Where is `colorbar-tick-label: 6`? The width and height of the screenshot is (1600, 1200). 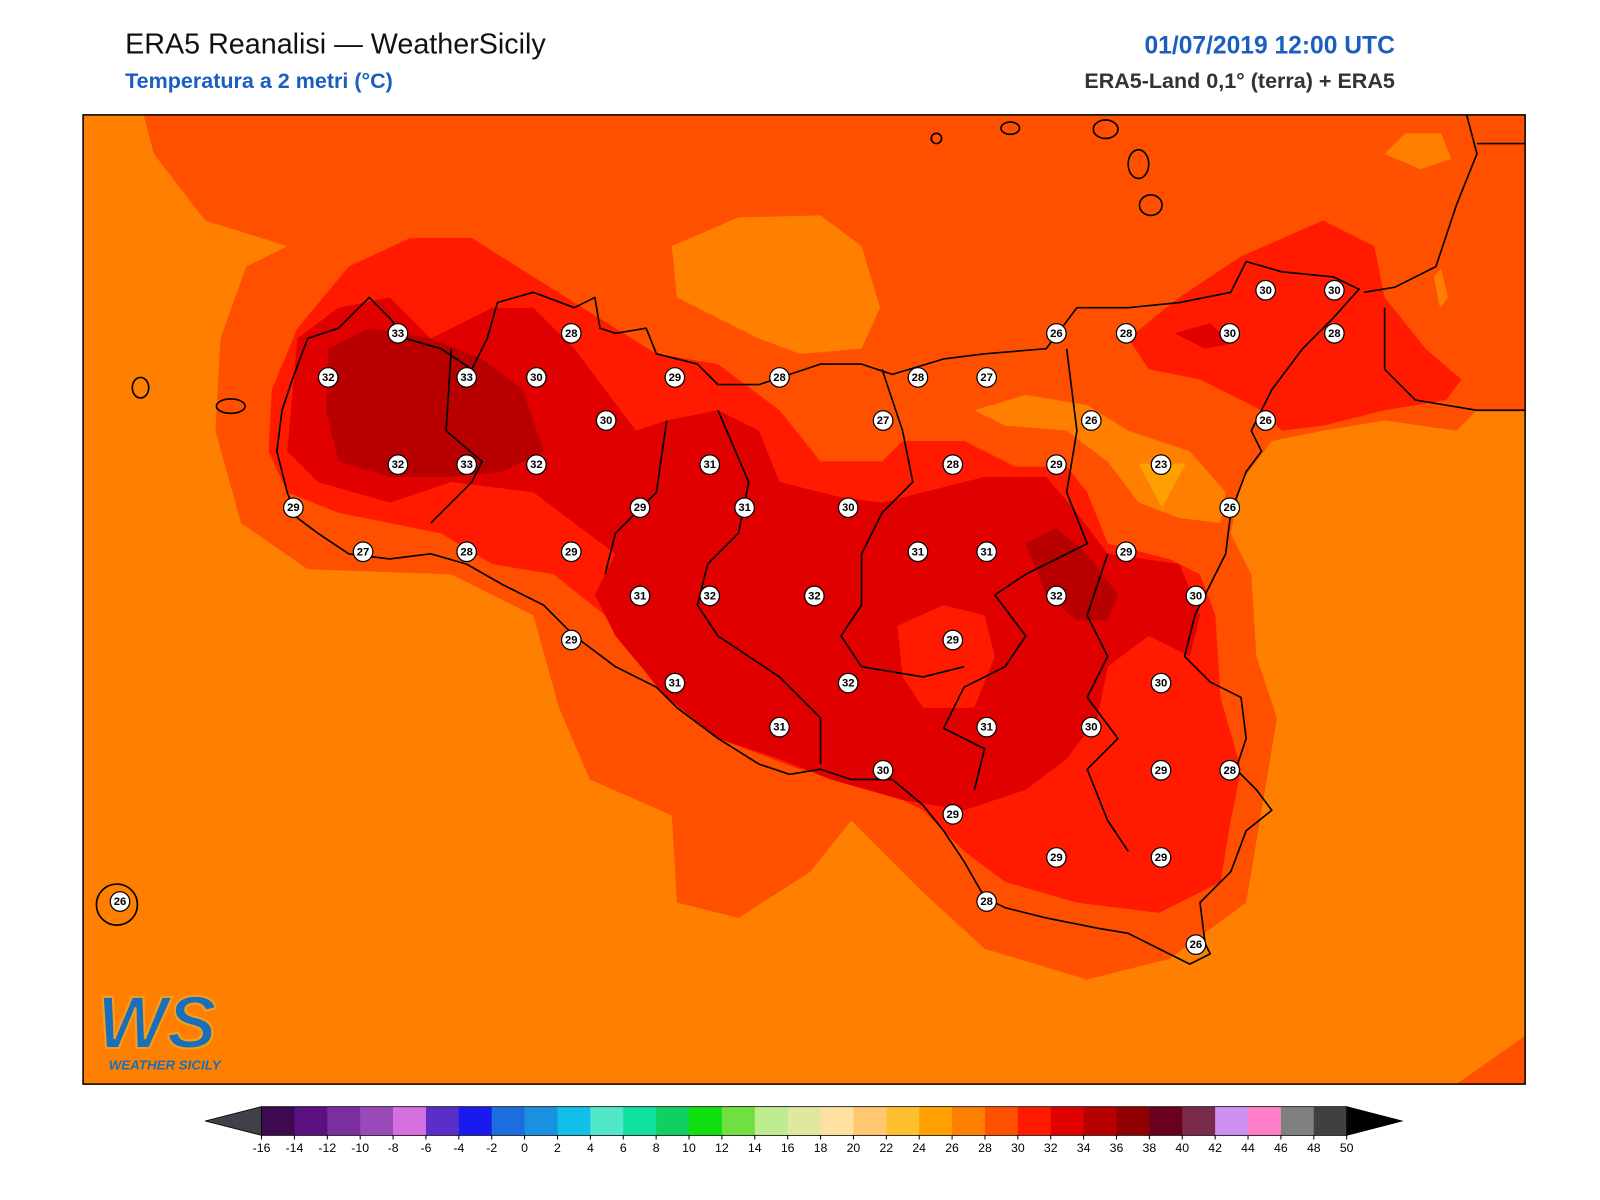 colorbar-tick-label: 6 is located at coordinates (623, 1148).